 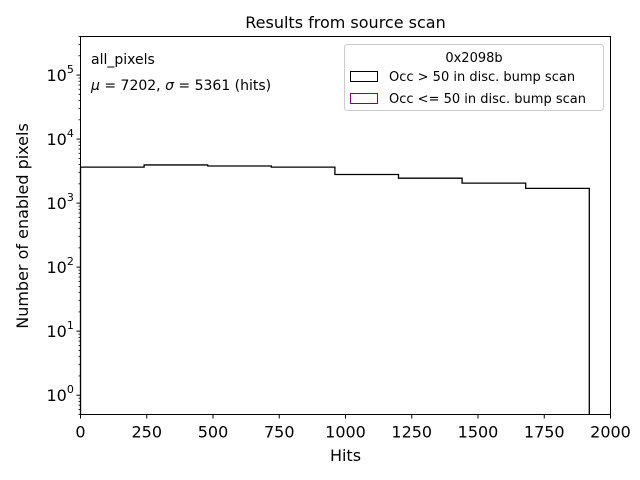 What do you see at coordinates (64, 225) in the screenshot?
I see `y-axis-ticks: 10⁰ 10¹ 10² 10³ 10⁴ 10⁵` at bounding box center [64, 225].